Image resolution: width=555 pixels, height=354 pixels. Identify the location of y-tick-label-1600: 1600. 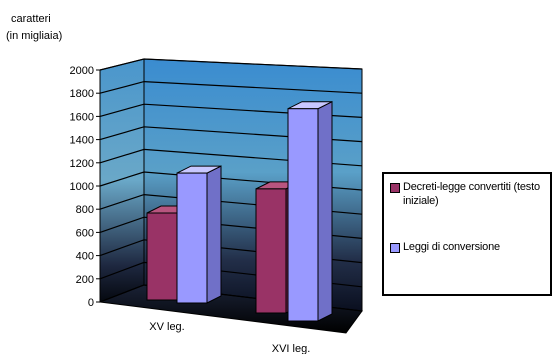
(82, 117).